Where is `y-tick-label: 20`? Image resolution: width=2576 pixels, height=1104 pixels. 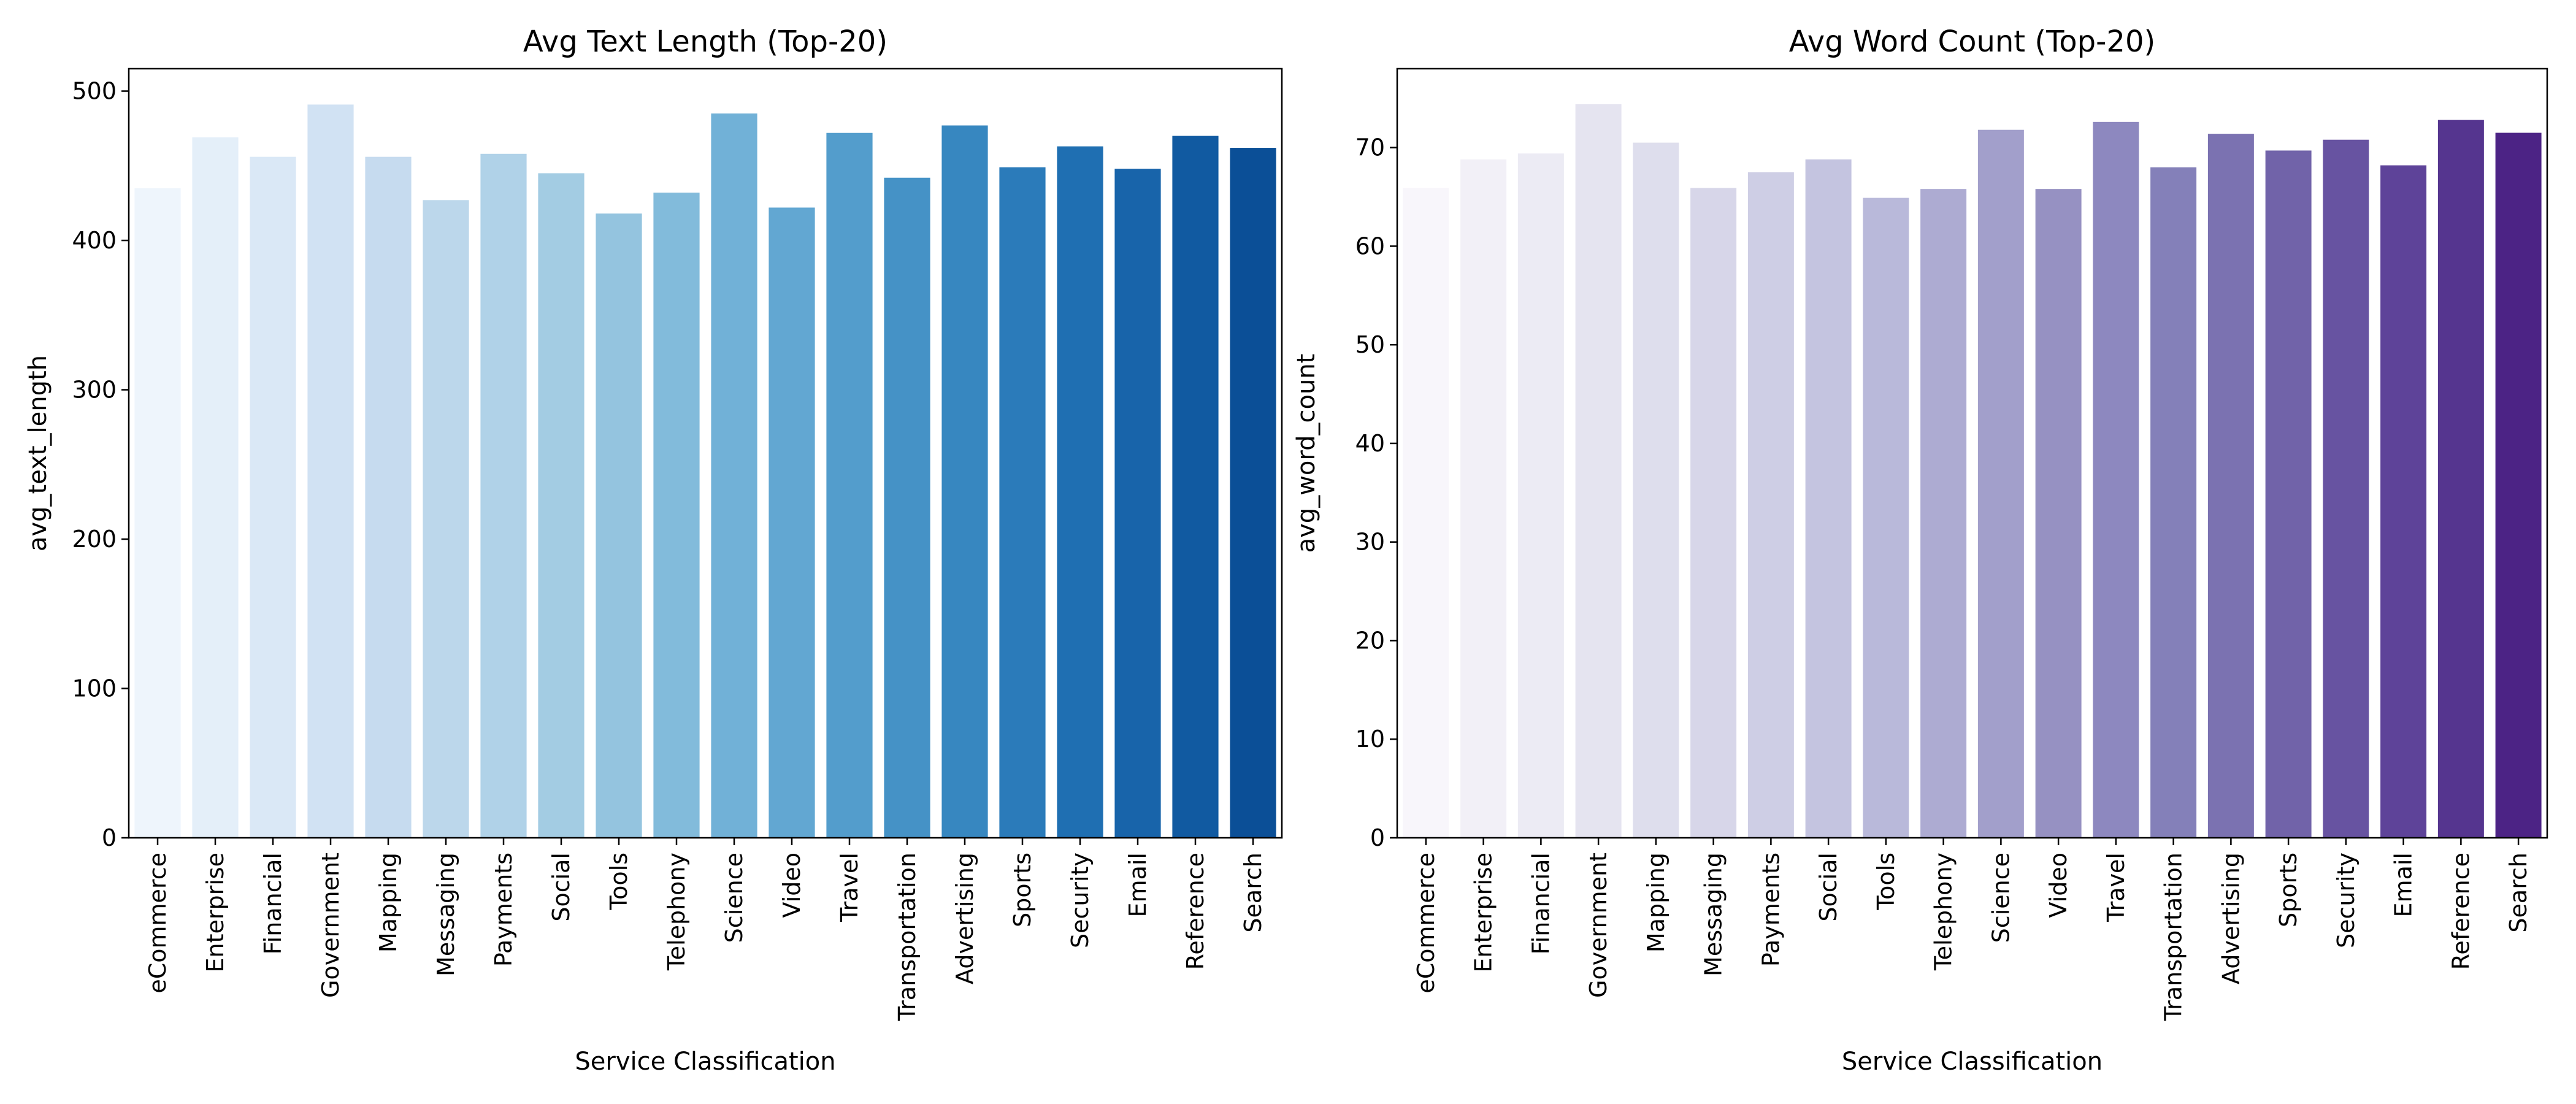 y-tick-label: 20 is located at coordinates (1370, 640).